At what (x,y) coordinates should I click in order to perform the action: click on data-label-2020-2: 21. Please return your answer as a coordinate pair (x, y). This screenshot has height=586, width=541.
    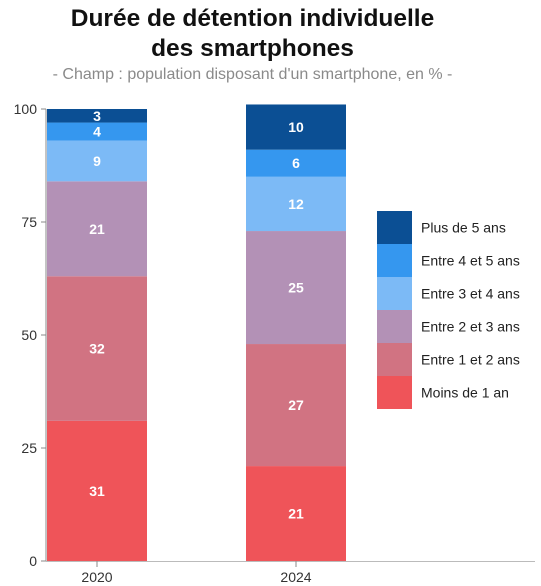
    Looking at the image, I should click on (97, 229).